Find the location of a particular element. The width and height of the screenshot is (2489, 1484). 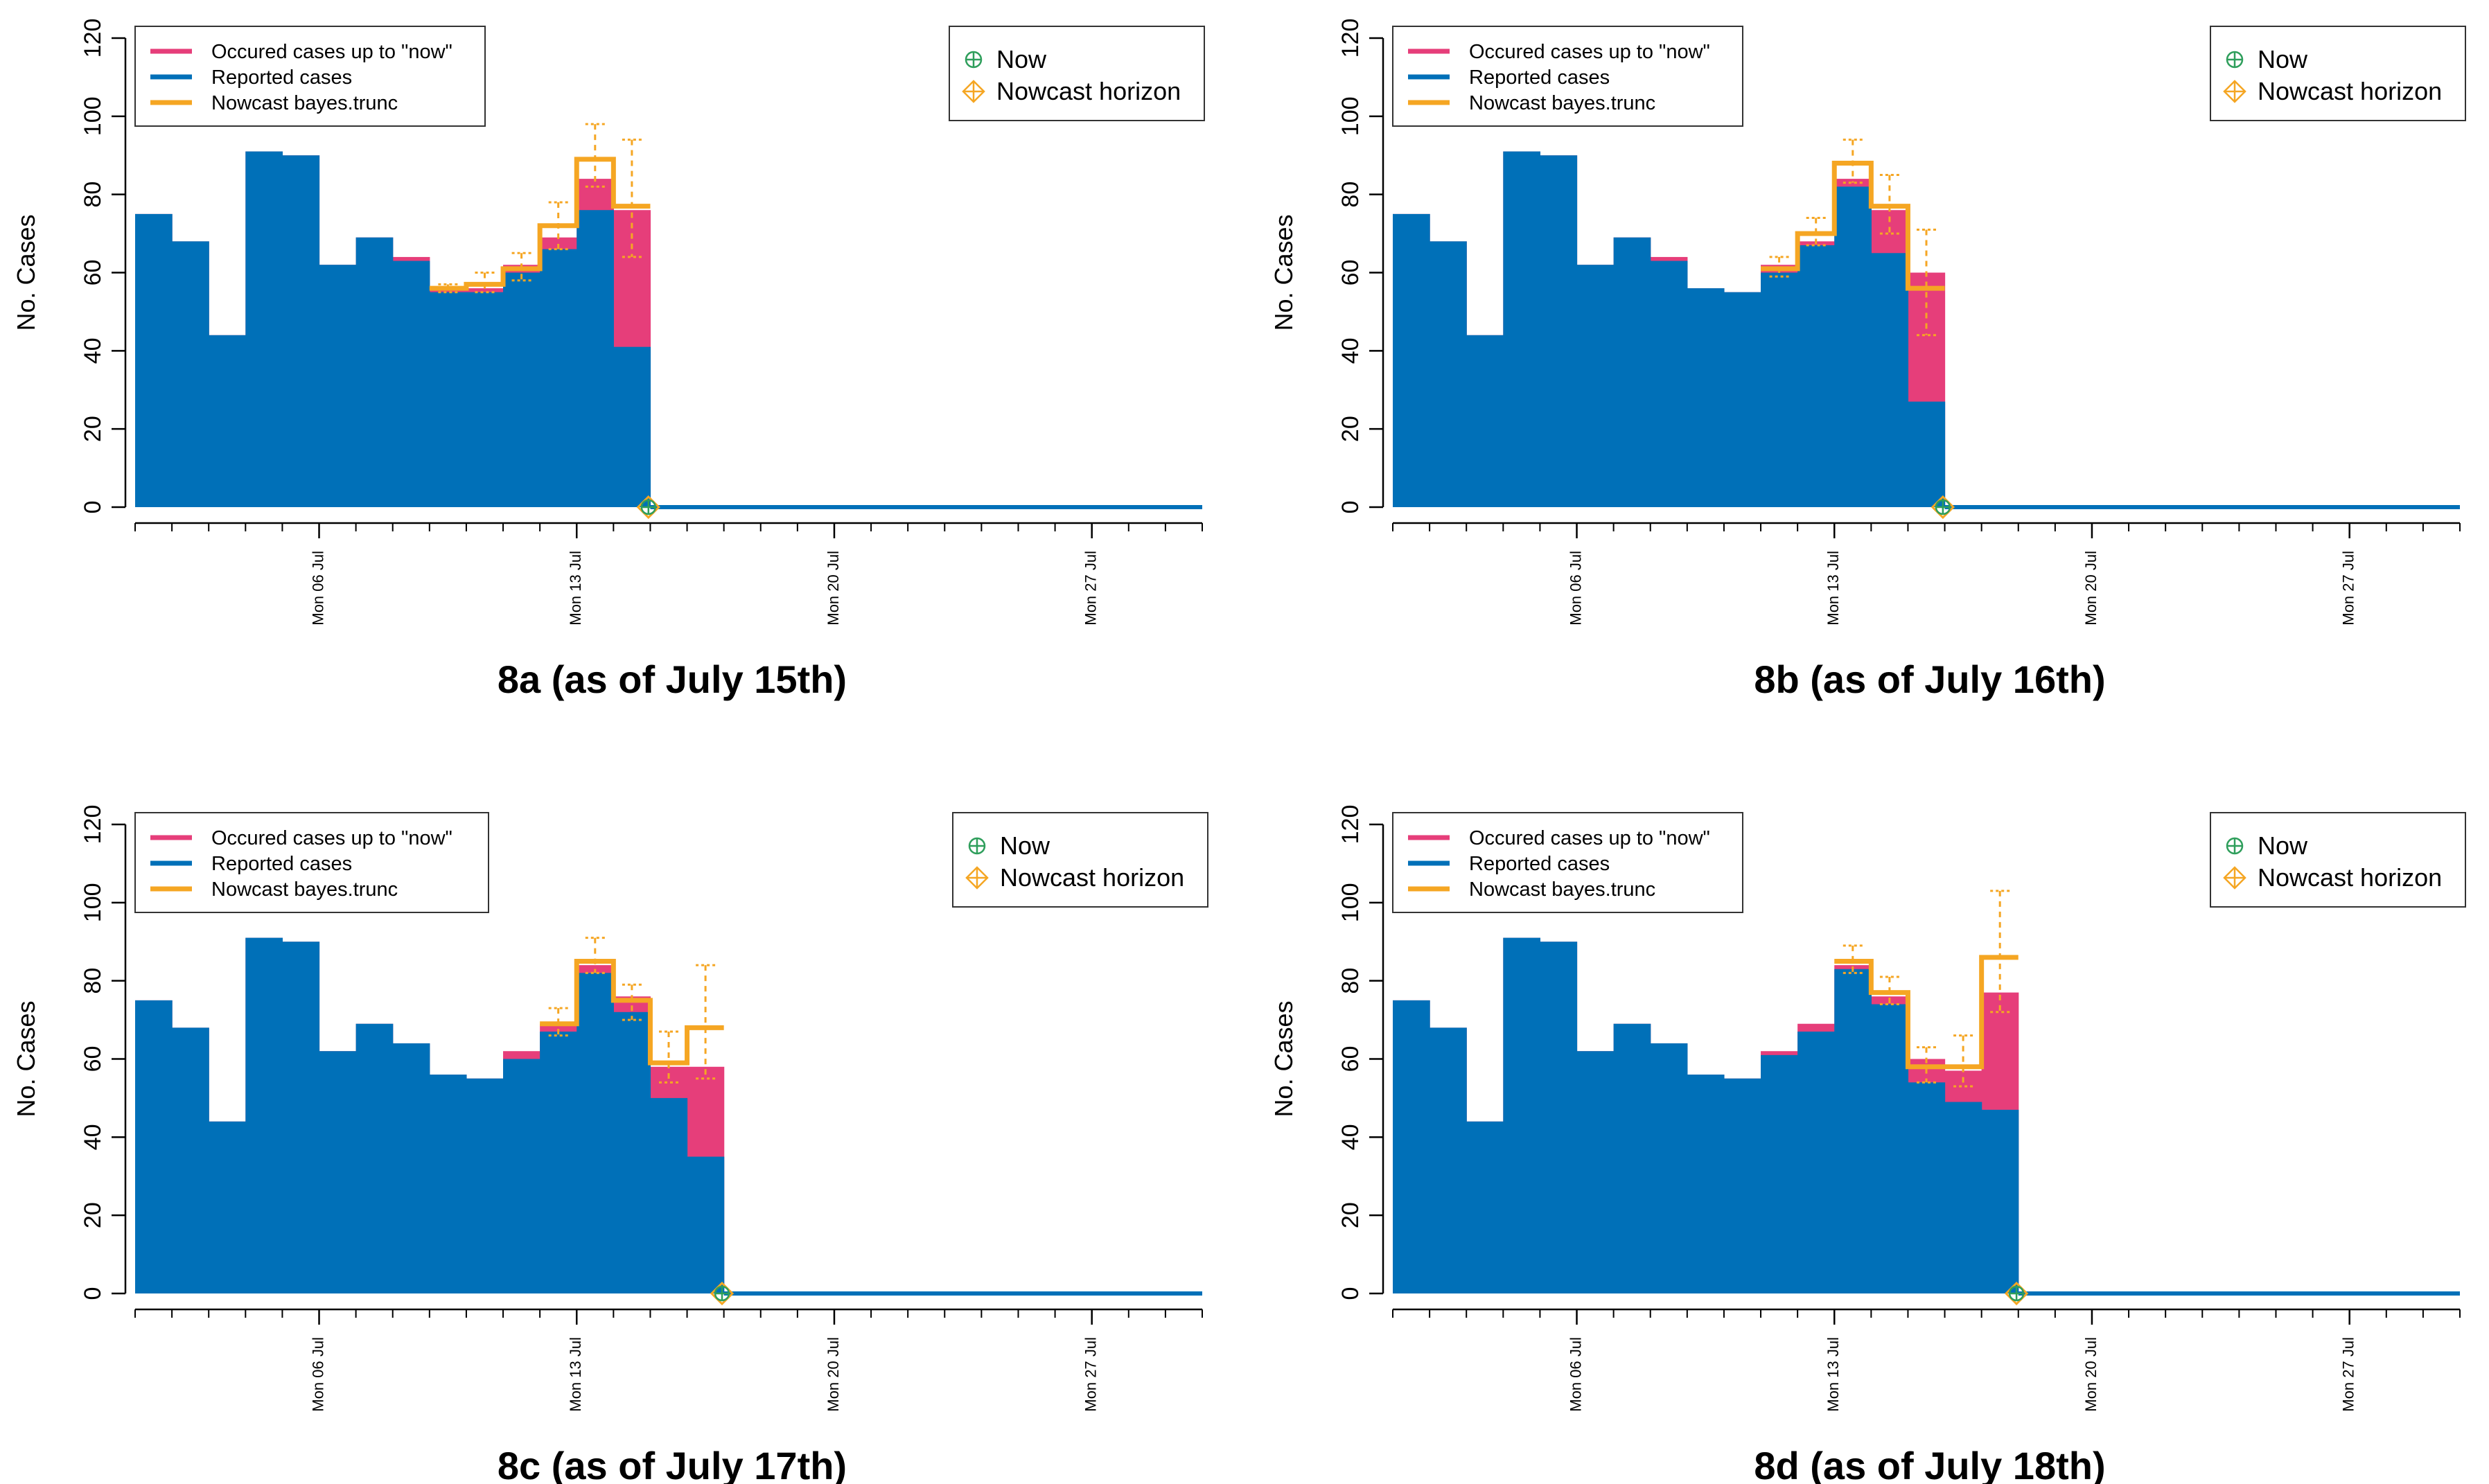

x-tick-label: Mon 13 Jul is located at coordinates (575, 588).